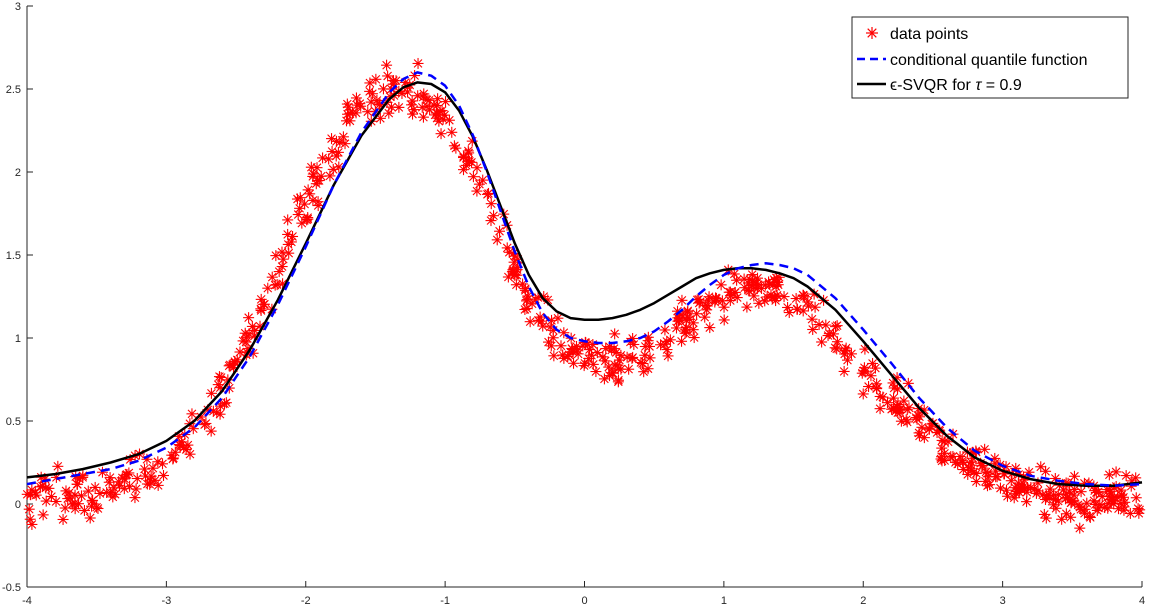  I want to click on legend-label-quantile: conditional quantile function, so click(988, 60).